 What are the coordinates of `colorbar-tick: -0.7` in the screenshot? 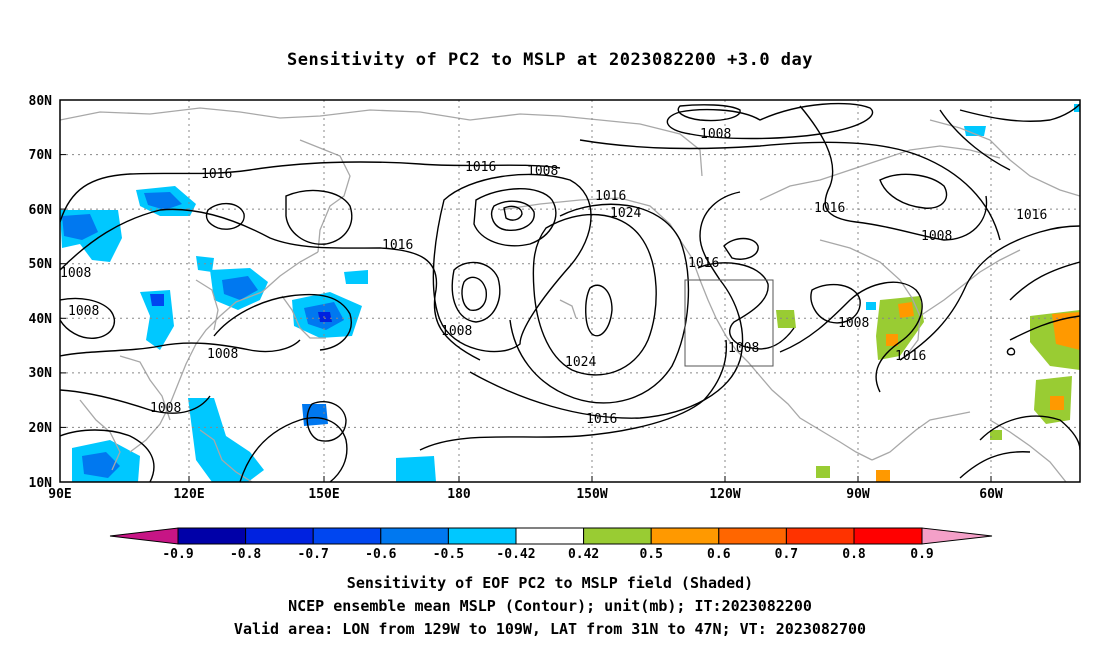 It's located at (313, 554).